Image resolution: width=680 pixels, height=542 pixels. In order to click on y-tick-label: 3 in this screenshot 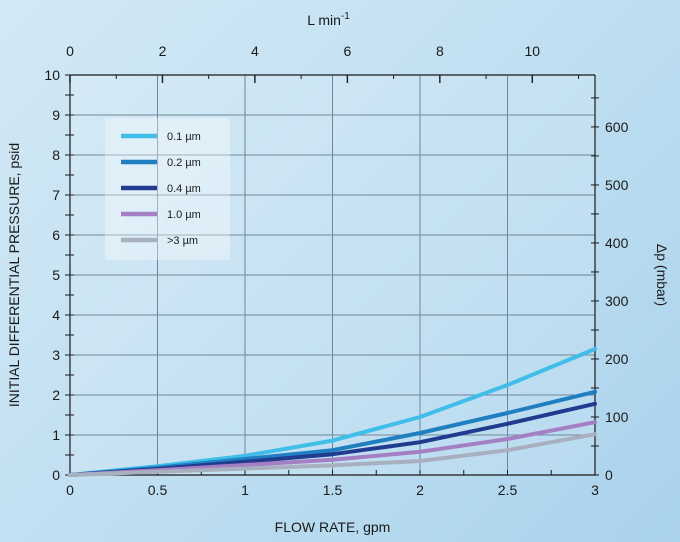, I will do `click(56, 355)`.